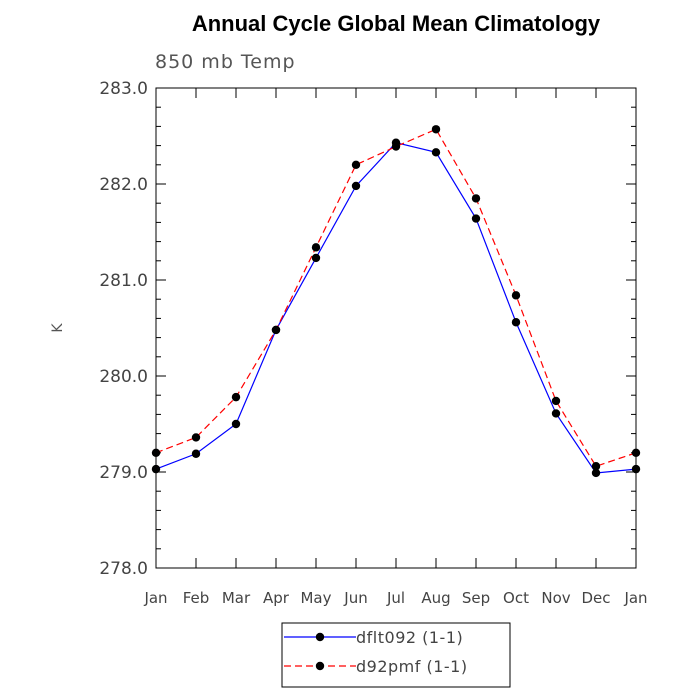  Describe the element at coordinates (123, 473) in the screenshot. I see `y-tick-label: 279.0` at that location.